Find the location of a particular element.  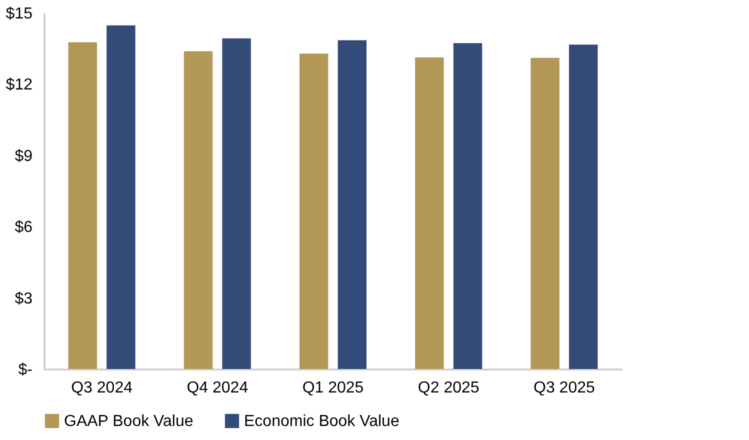

y-tick-label: $9 is located at coordinates (23, 156).